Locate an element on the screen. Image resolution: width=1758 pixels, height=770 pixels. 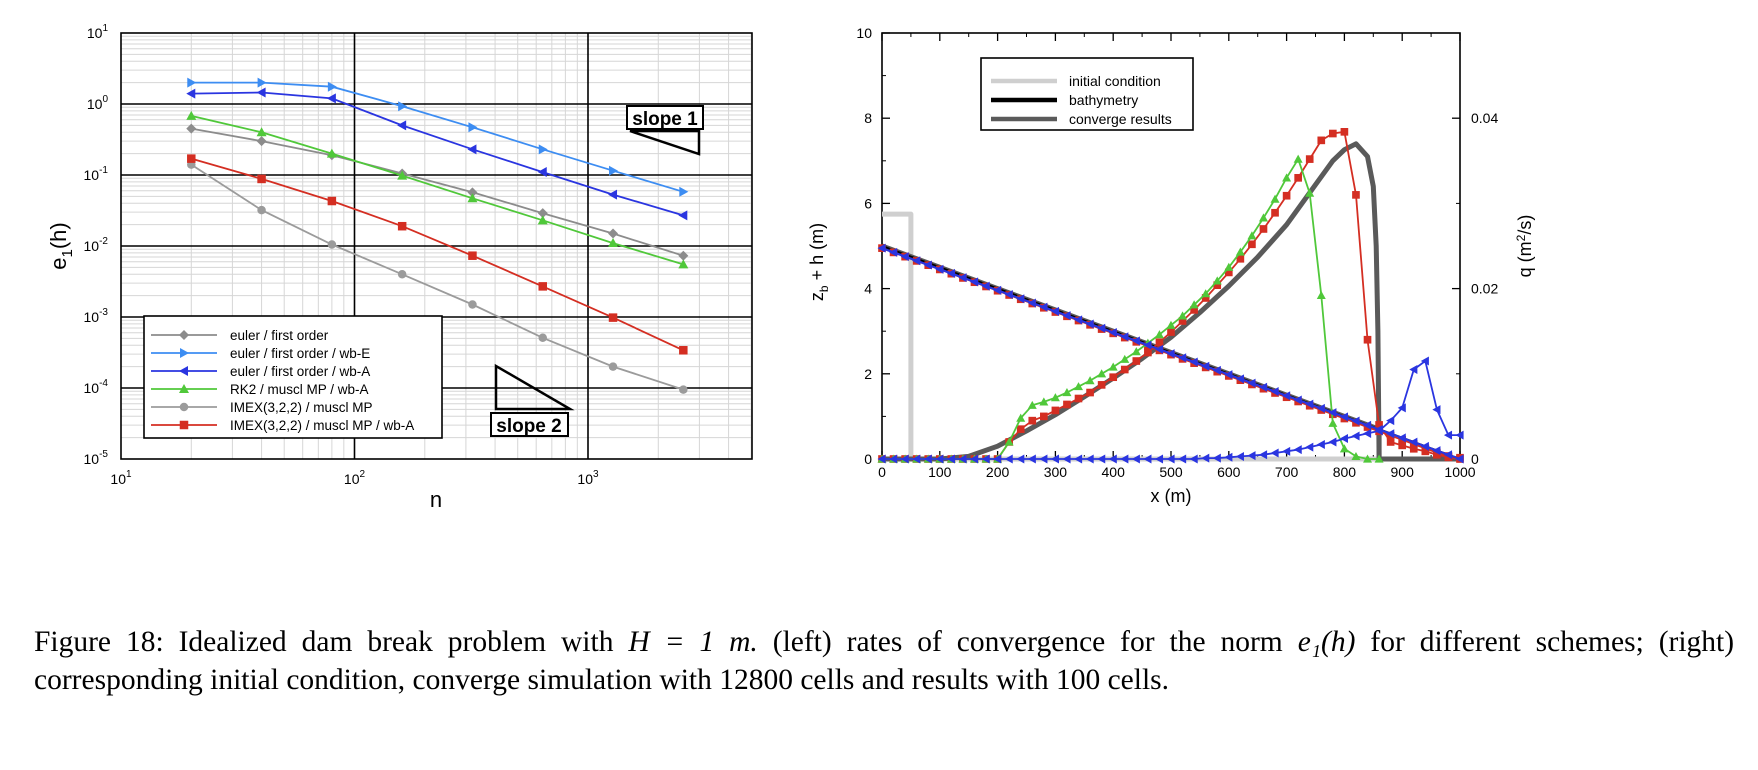
x-tick-label: 10¹ is located at coordinates (121, 478).